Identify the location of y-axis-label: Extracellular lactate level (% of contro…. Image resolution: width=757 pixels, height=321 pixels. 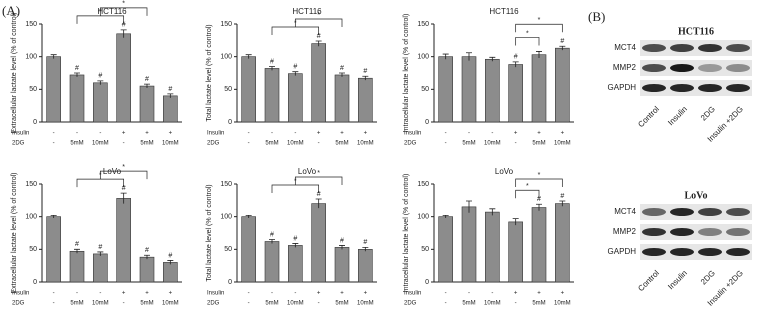
(14, 73).